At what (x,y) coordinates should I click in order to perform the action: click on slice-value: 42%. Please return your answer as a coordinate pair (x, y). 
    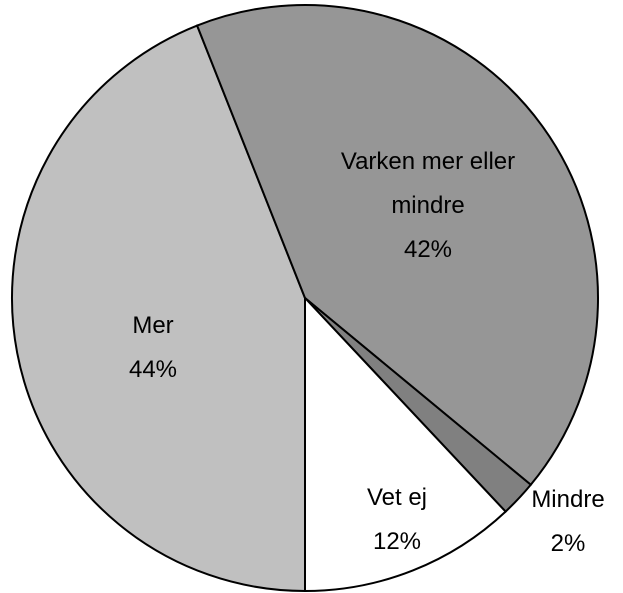
    Looking at the image, I should click on (428, 249).